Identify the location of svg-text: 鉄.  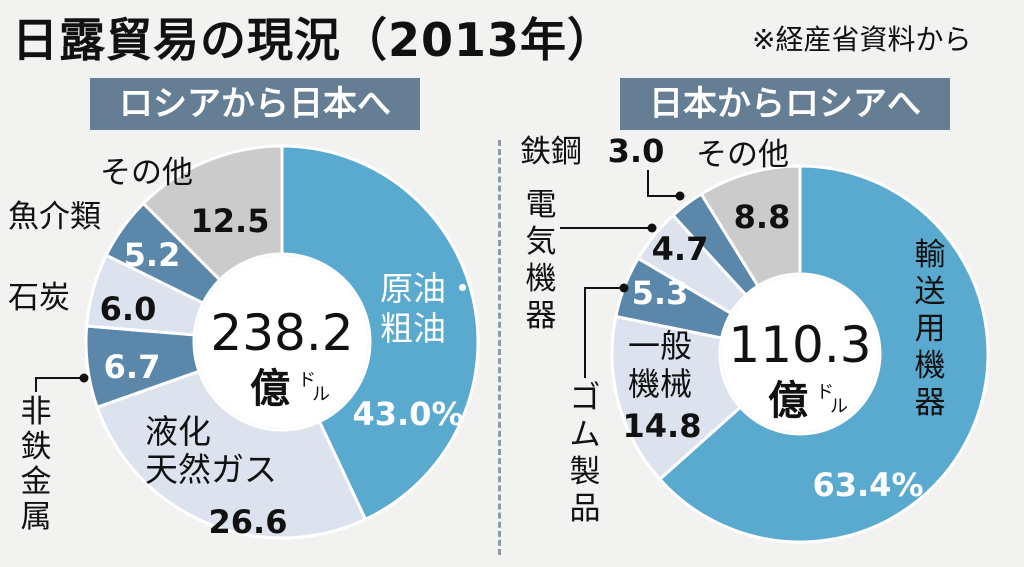
(36, 447).